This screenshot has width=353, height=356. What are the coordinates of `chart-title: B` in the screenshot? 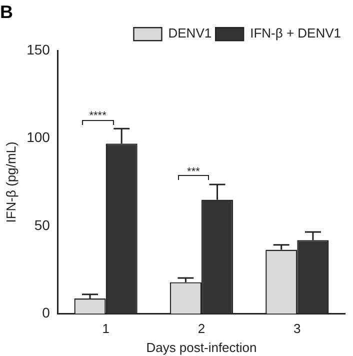 It's located at (6, 12).